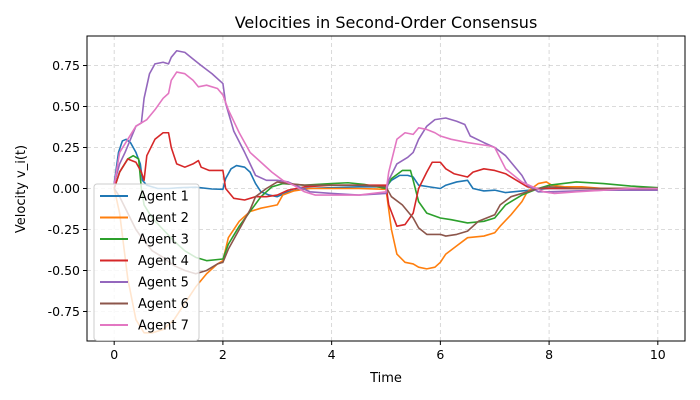 The image size is (700, 400). Describe the element at coordinates (64, 229) in the screenshot. I see `y-tick-label: -0.25` at that location.